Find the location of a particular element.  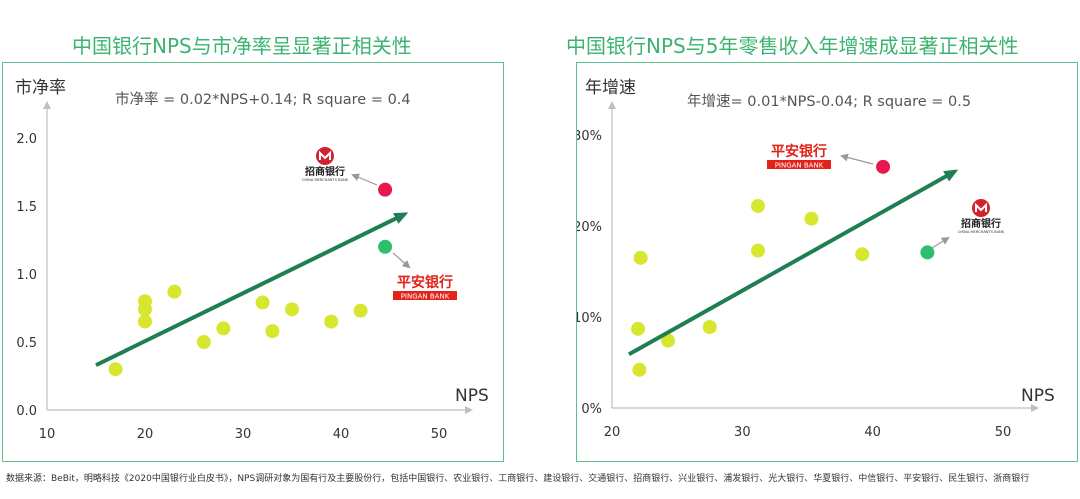

chart-title-left: 中国银行NPS与市净率呈显著正相关性 is located at coordinates (242, 46).